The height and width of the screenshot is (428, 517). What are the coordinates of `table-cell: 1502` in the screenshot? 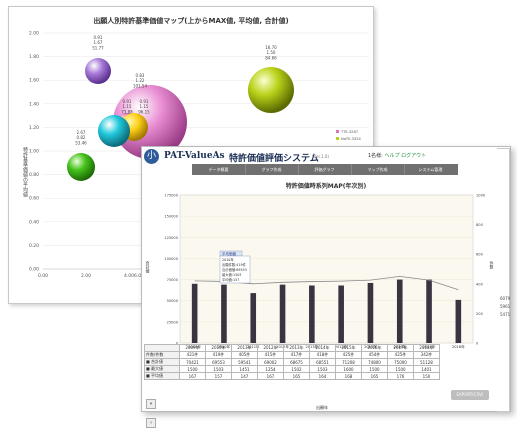 It's located at (296, 369).